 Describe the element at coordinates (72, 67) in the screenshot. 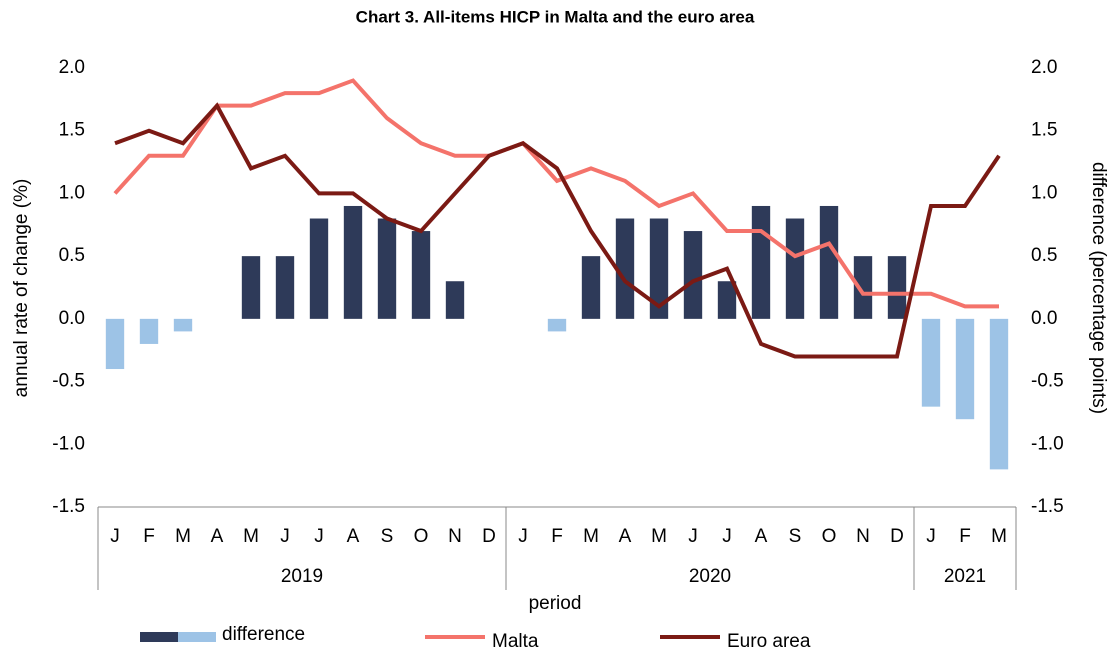

I see `y-tick-label: 2.0` at that location.